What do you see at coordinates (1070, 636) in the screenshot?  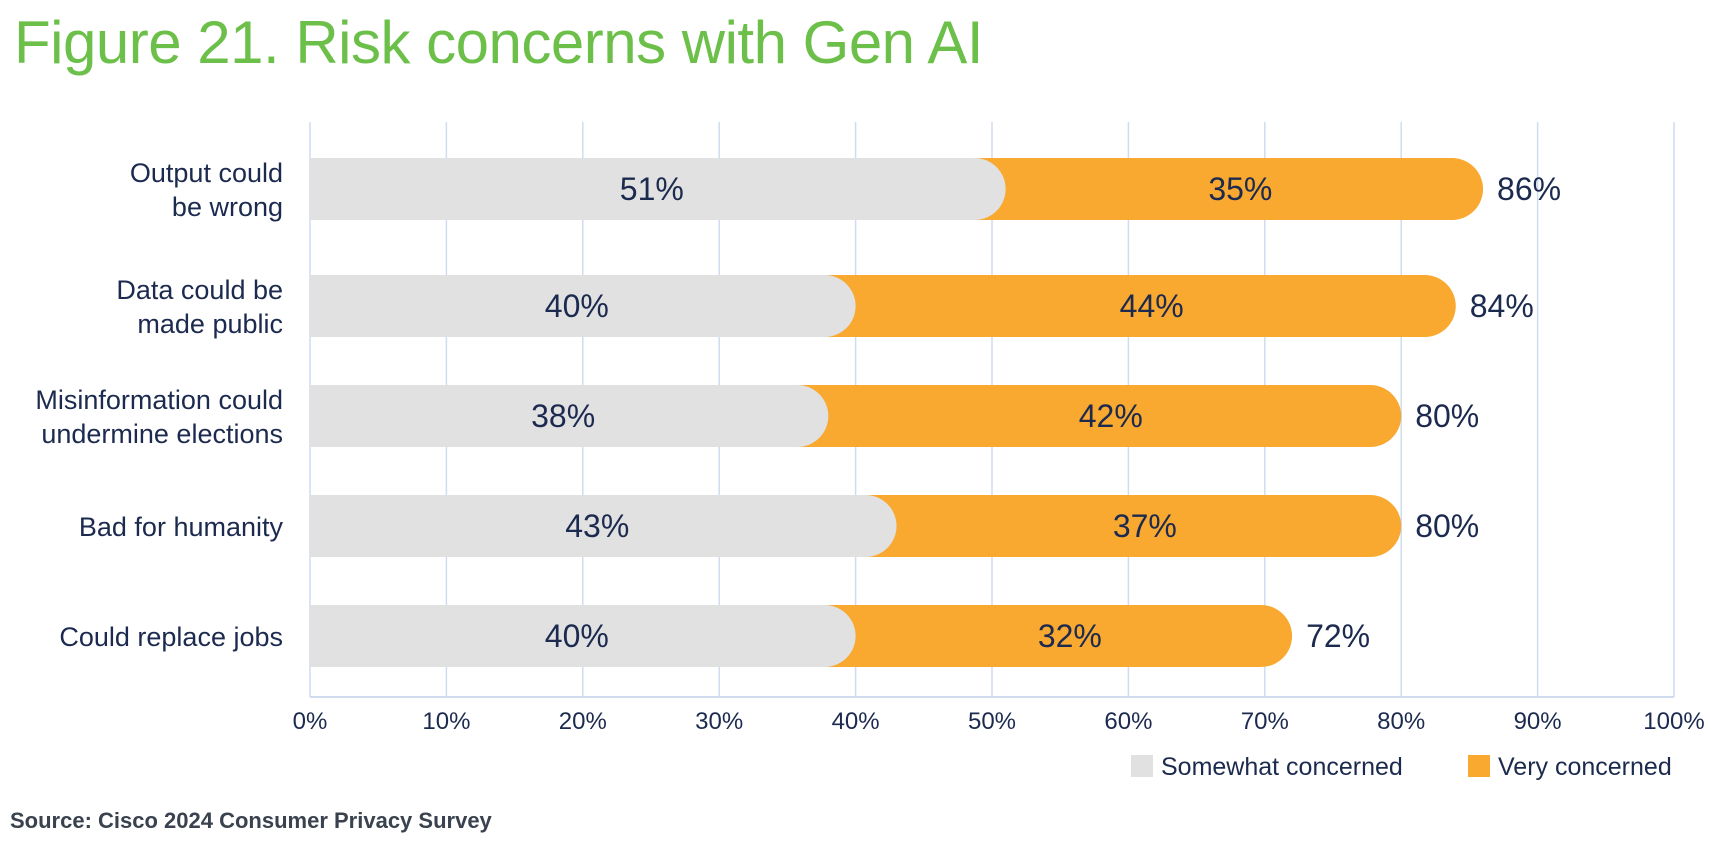 I see `bar-value-label: 32%` at bounding box center [1070, 636].